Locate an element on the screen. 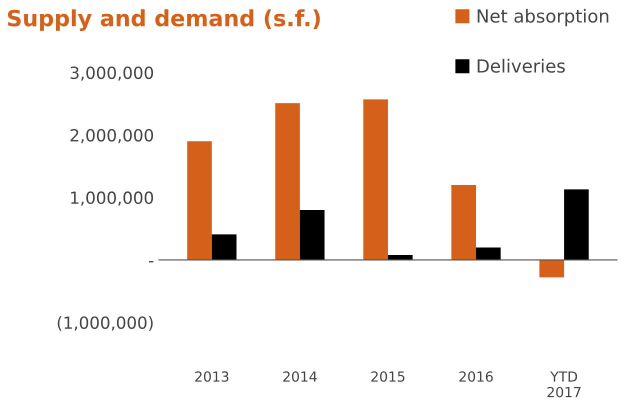 This screenshot has height=403, width=636. x-tick-label: 2016 is located at coordinates (476, 376).